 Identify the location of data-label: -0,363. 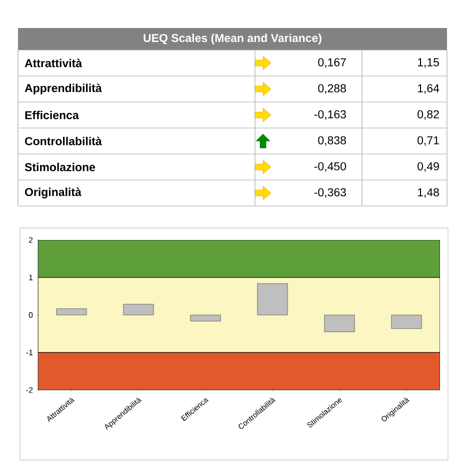
(330, 193).